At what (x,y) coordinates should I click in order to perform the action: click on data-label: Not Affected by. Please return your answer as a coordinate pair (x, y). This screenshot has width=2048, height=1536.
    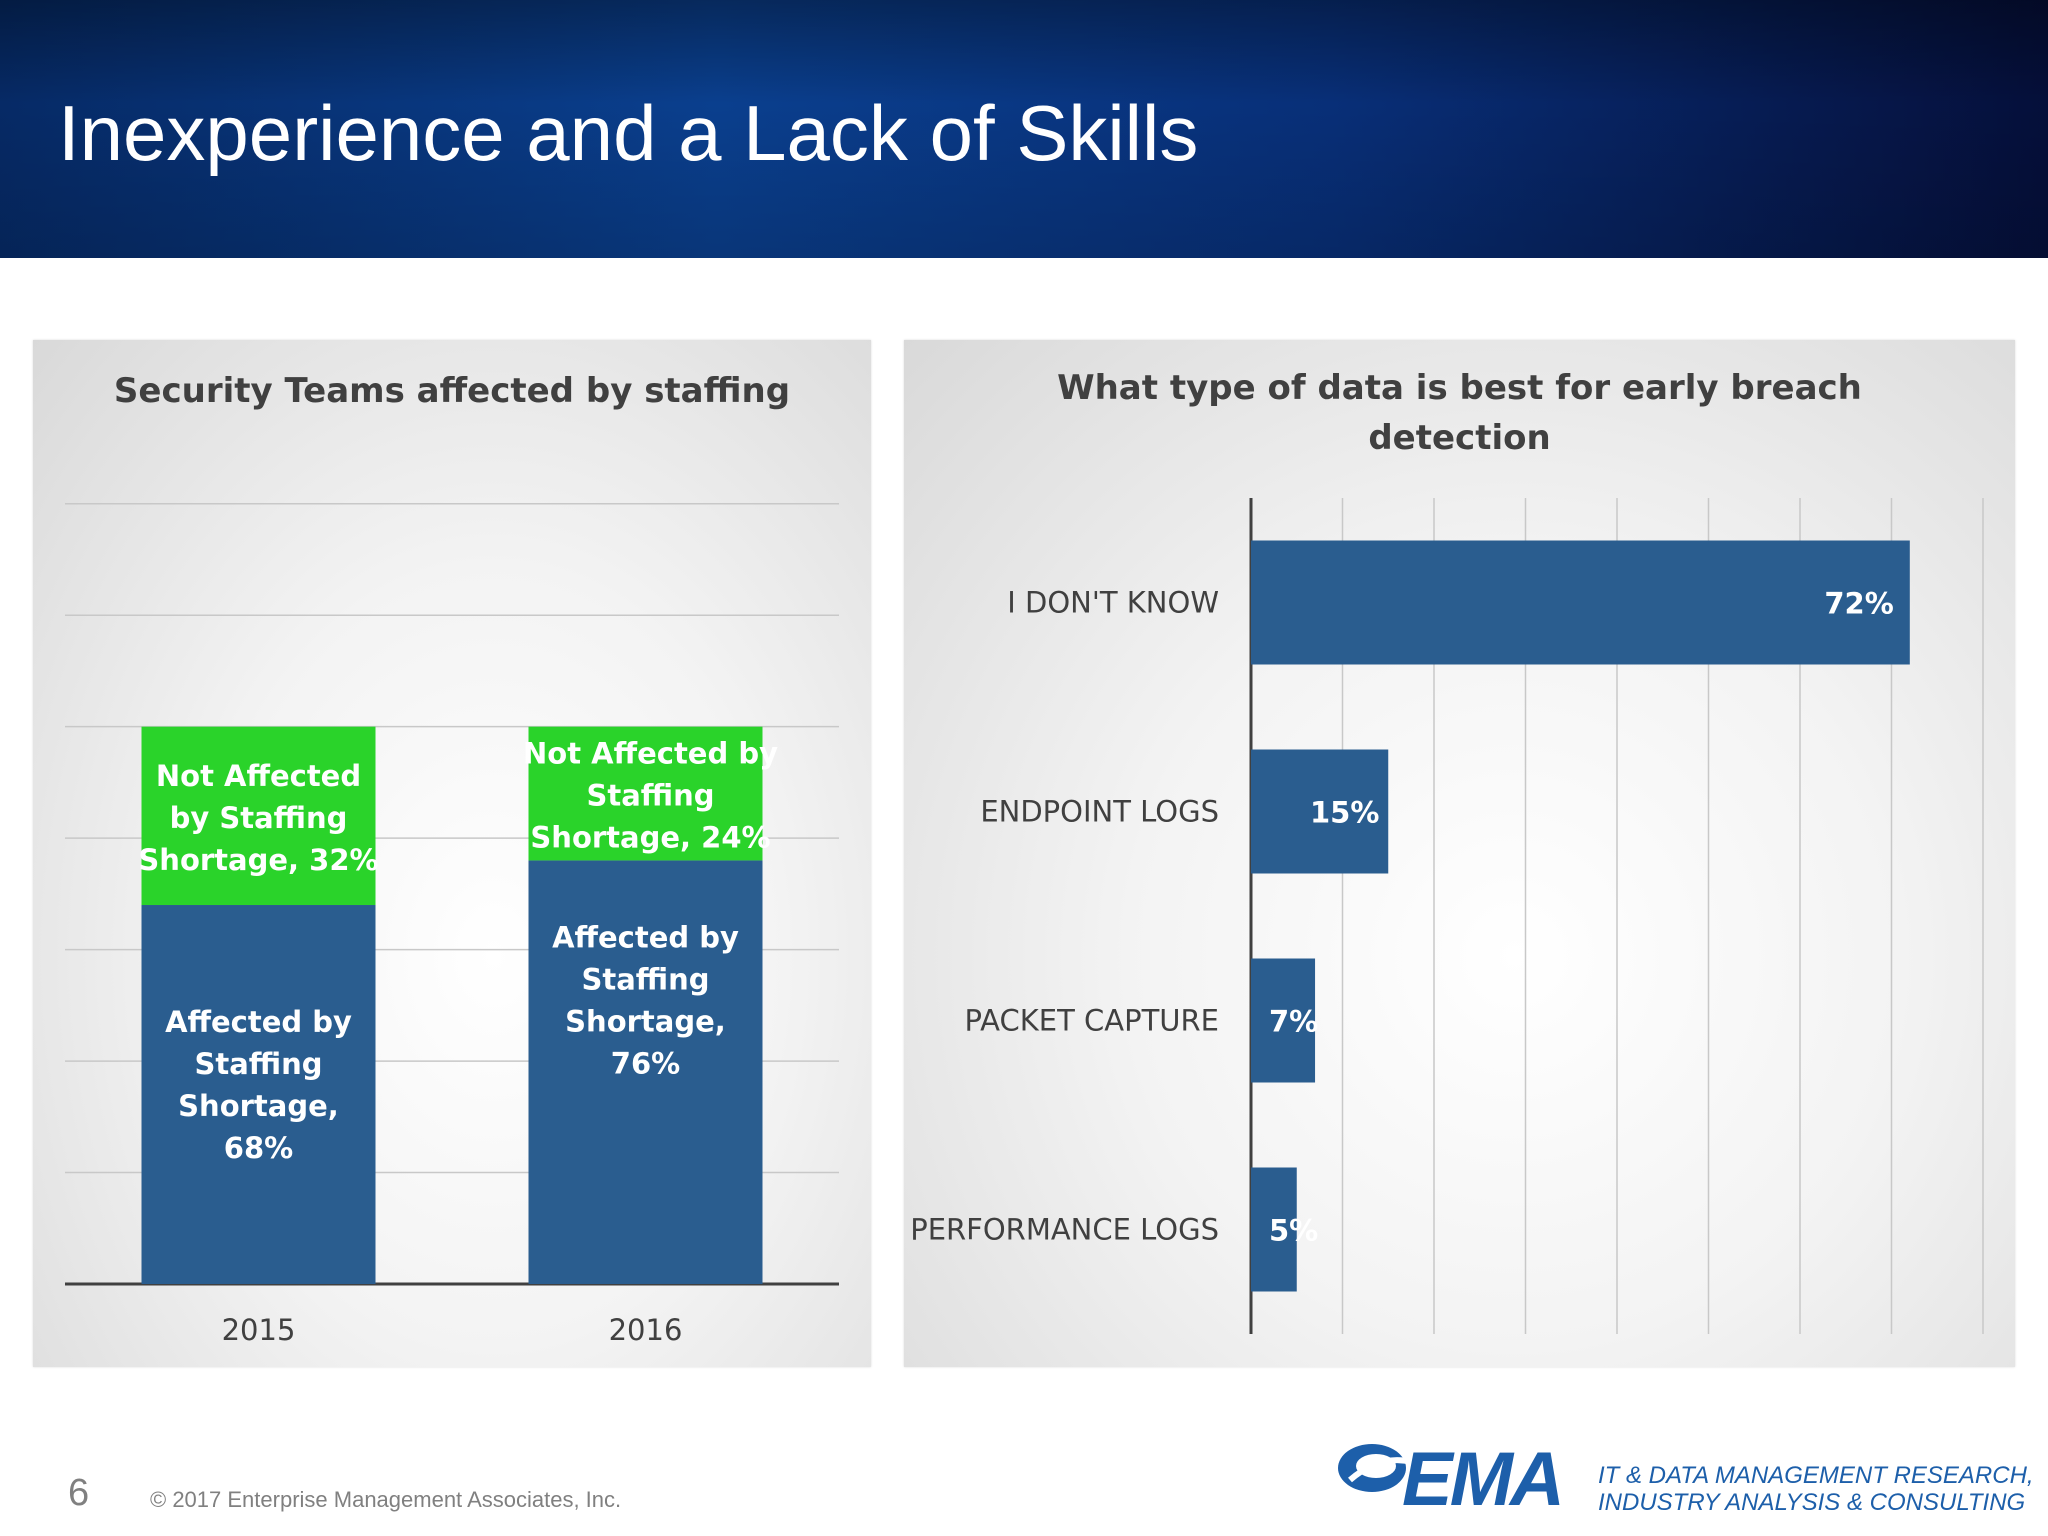
    Looking at the image, I should click on (650, 754).